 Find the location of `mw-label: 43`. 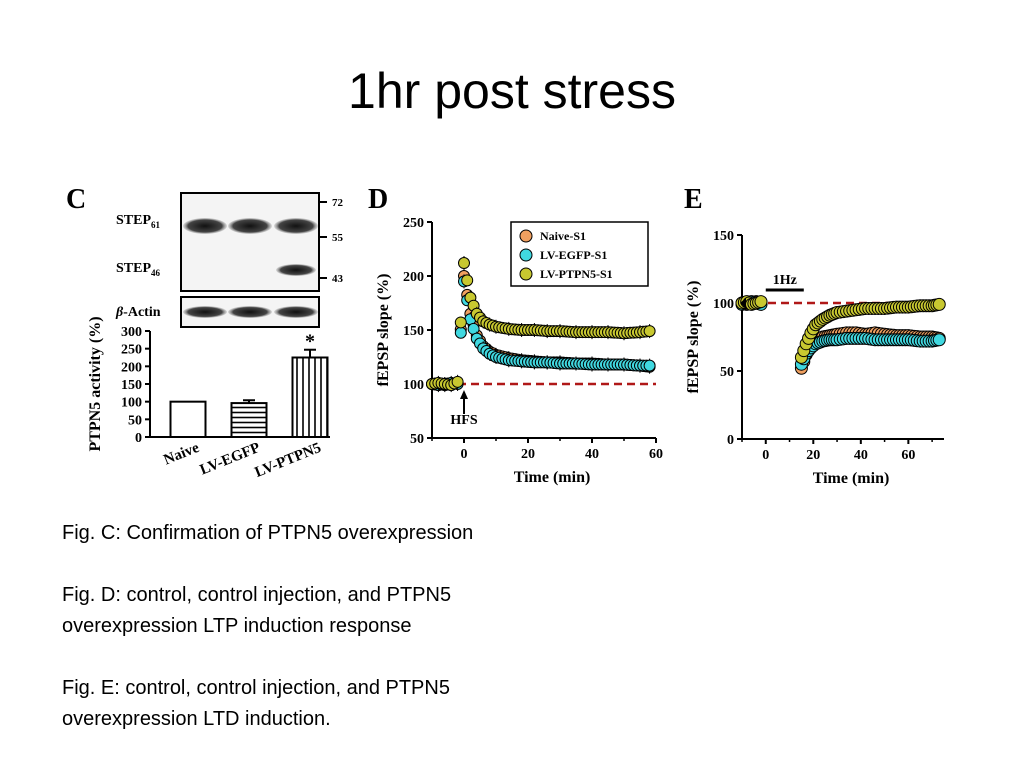

mw-label: 43 is located at coordinates (338, 279).